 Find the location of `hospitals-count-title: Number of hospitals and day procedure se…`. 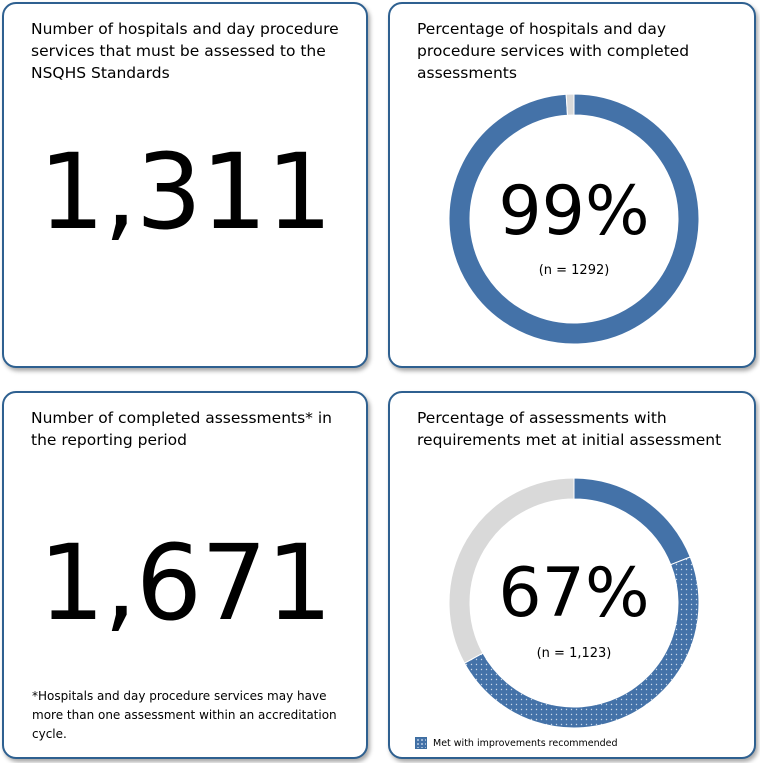

hospitals-count-title: Number of hospitals and day procedure se… is located at coordinates (185, 51).